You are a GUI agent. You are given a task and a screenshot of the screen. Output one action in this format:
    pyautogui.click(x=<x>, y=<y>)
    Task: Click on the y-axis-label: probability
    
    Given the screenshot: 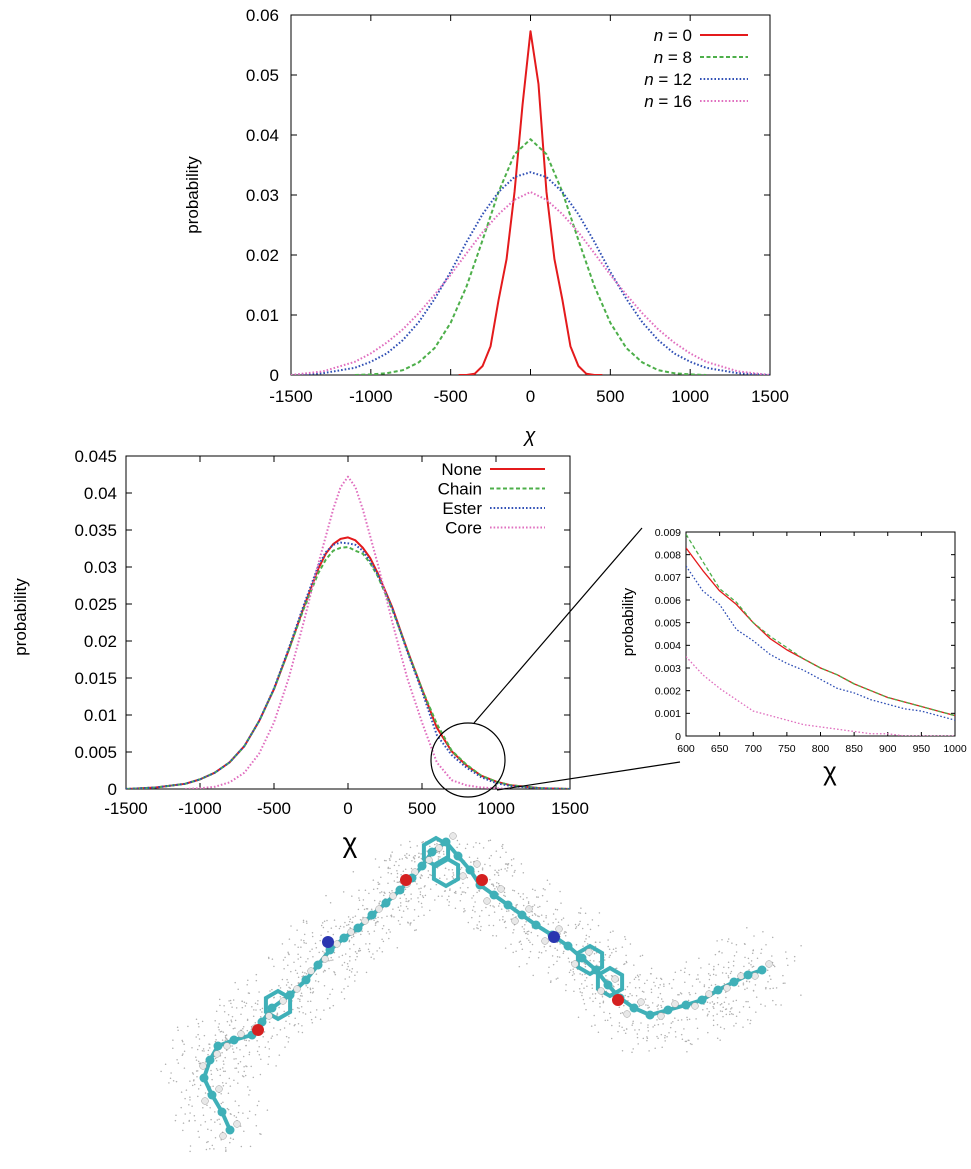 What is the action you would take?
    pyautogui.click(x=628, y=621)
    